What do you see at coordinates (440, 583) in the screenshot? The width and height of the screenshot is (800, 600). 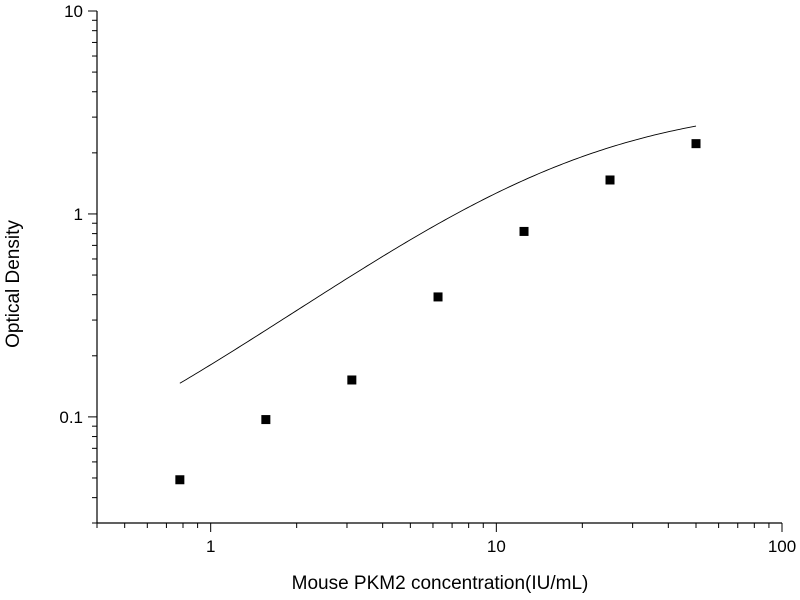 I see `x-axis-label: Mouse PKM2 concentration(IU/mL)` at bounding box center [440, 583].